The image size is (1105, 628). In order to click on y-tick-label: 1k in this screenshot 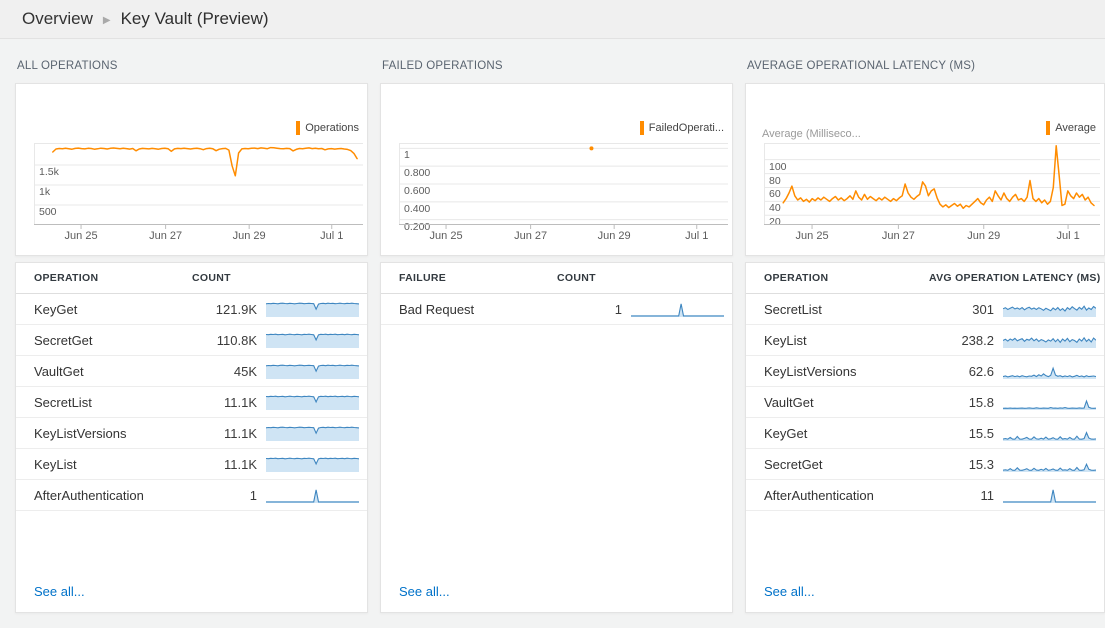, I will do `click(45, 192)`.